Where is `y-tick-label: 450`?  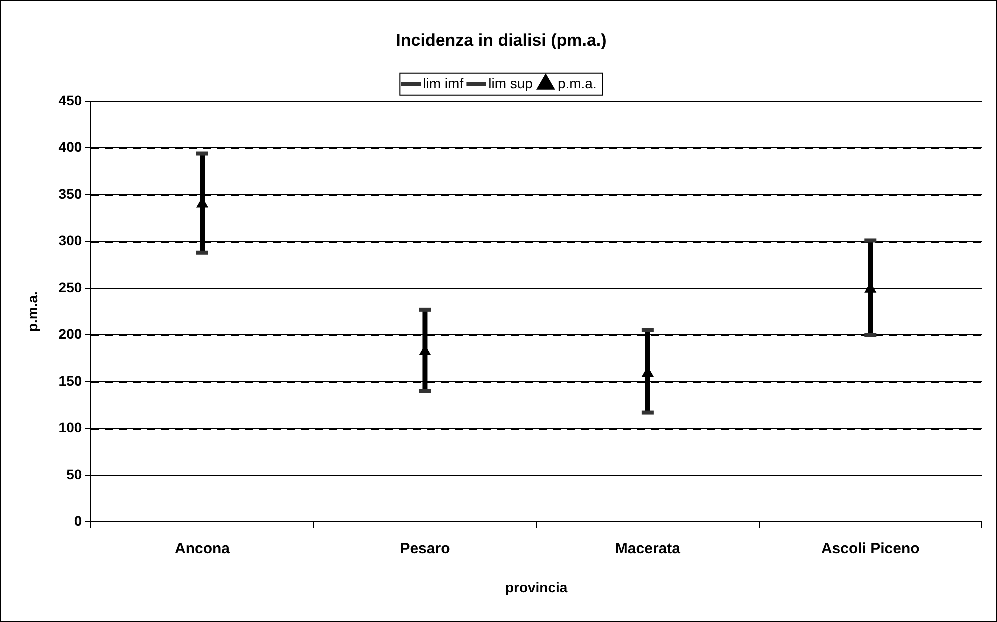
y-tick-label: 450 is located at coordinates (70, 100).